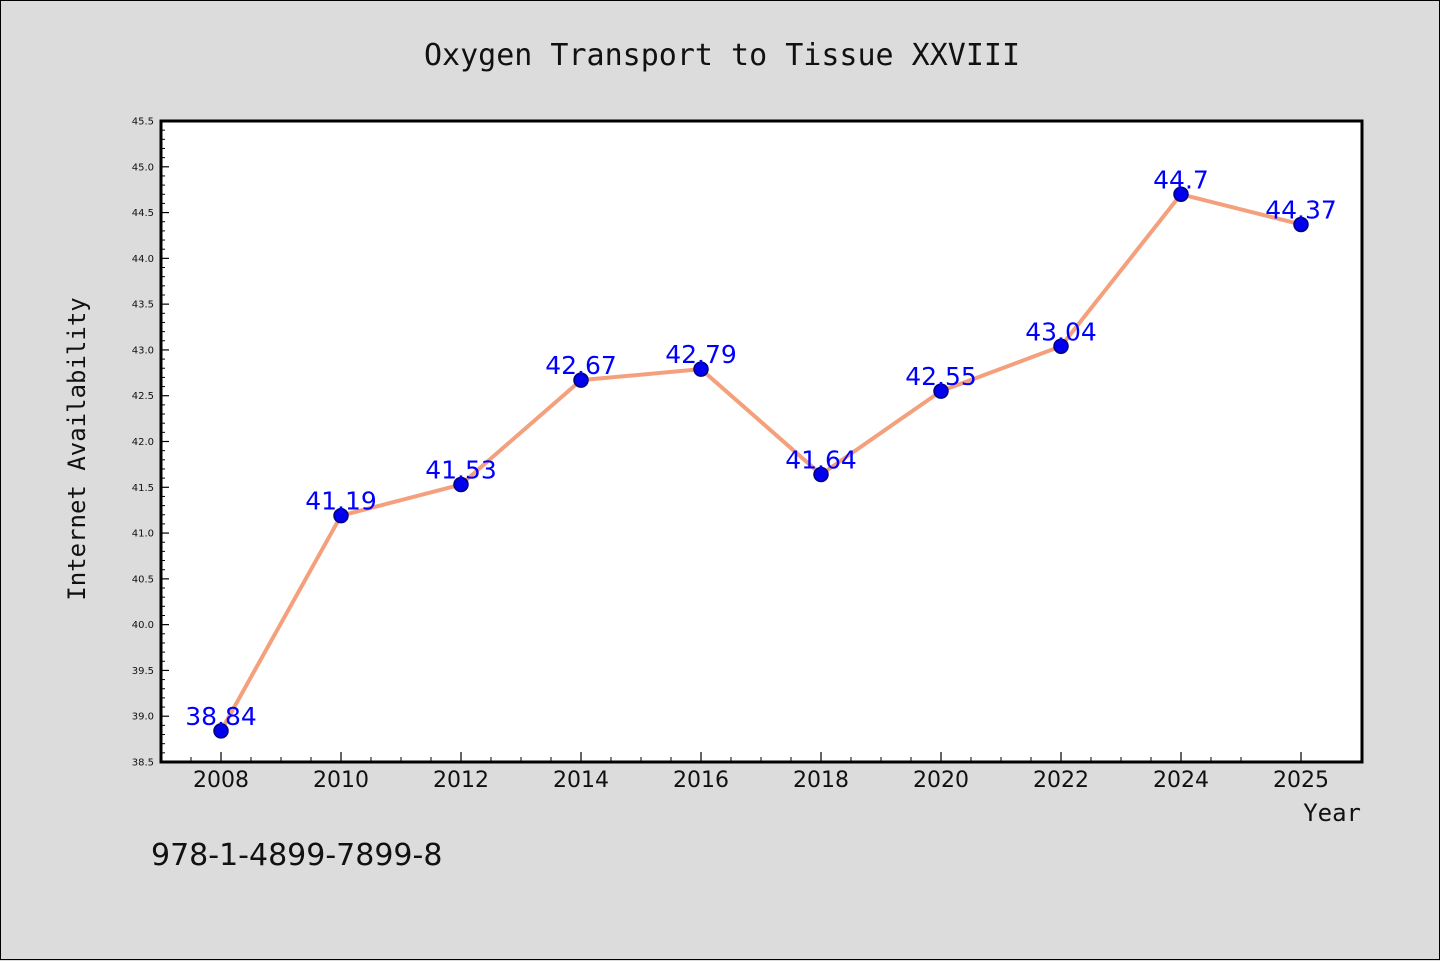 The height and width of the screenshot is (961, 1440). Describe the element at coordinates (143, 763) in the screenshot. I see `y-tick-label: 38.5` at that location.